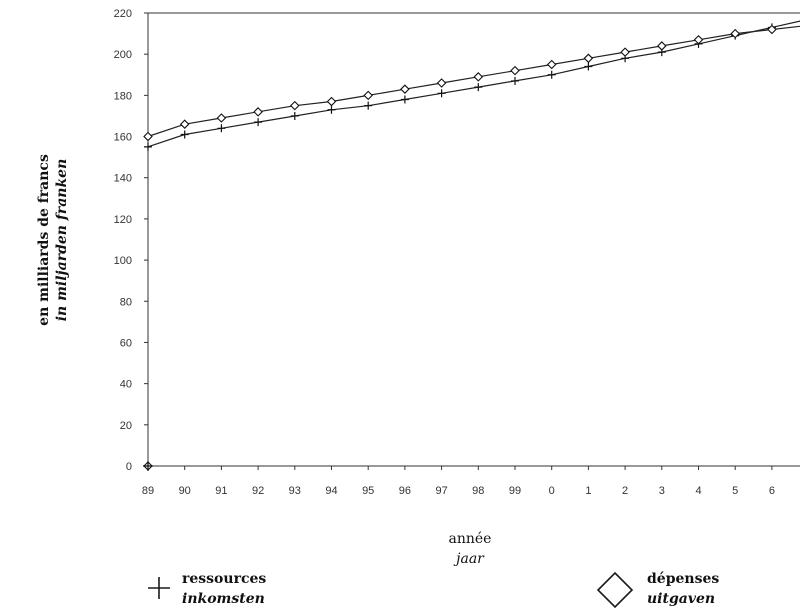 The width and height of the screenshot is (800, 612). I want to click on x-tick-label: 95, so click(368, 491).